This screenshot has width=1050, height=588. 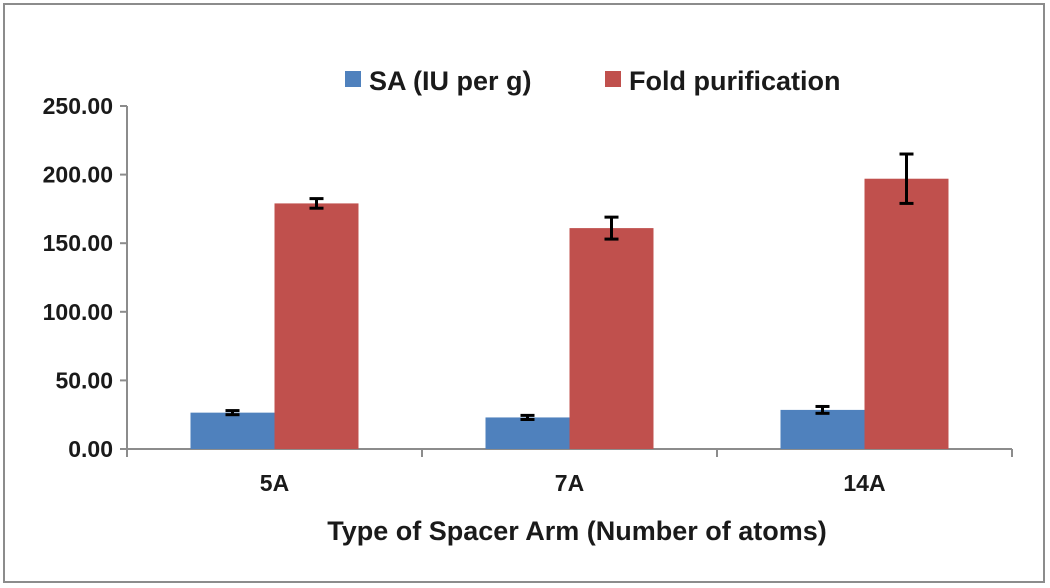 What do you see at coordinates (84, 380) in the screenshot?
I see `y-tick-label: 50.00` at bounding box center [84, 380].